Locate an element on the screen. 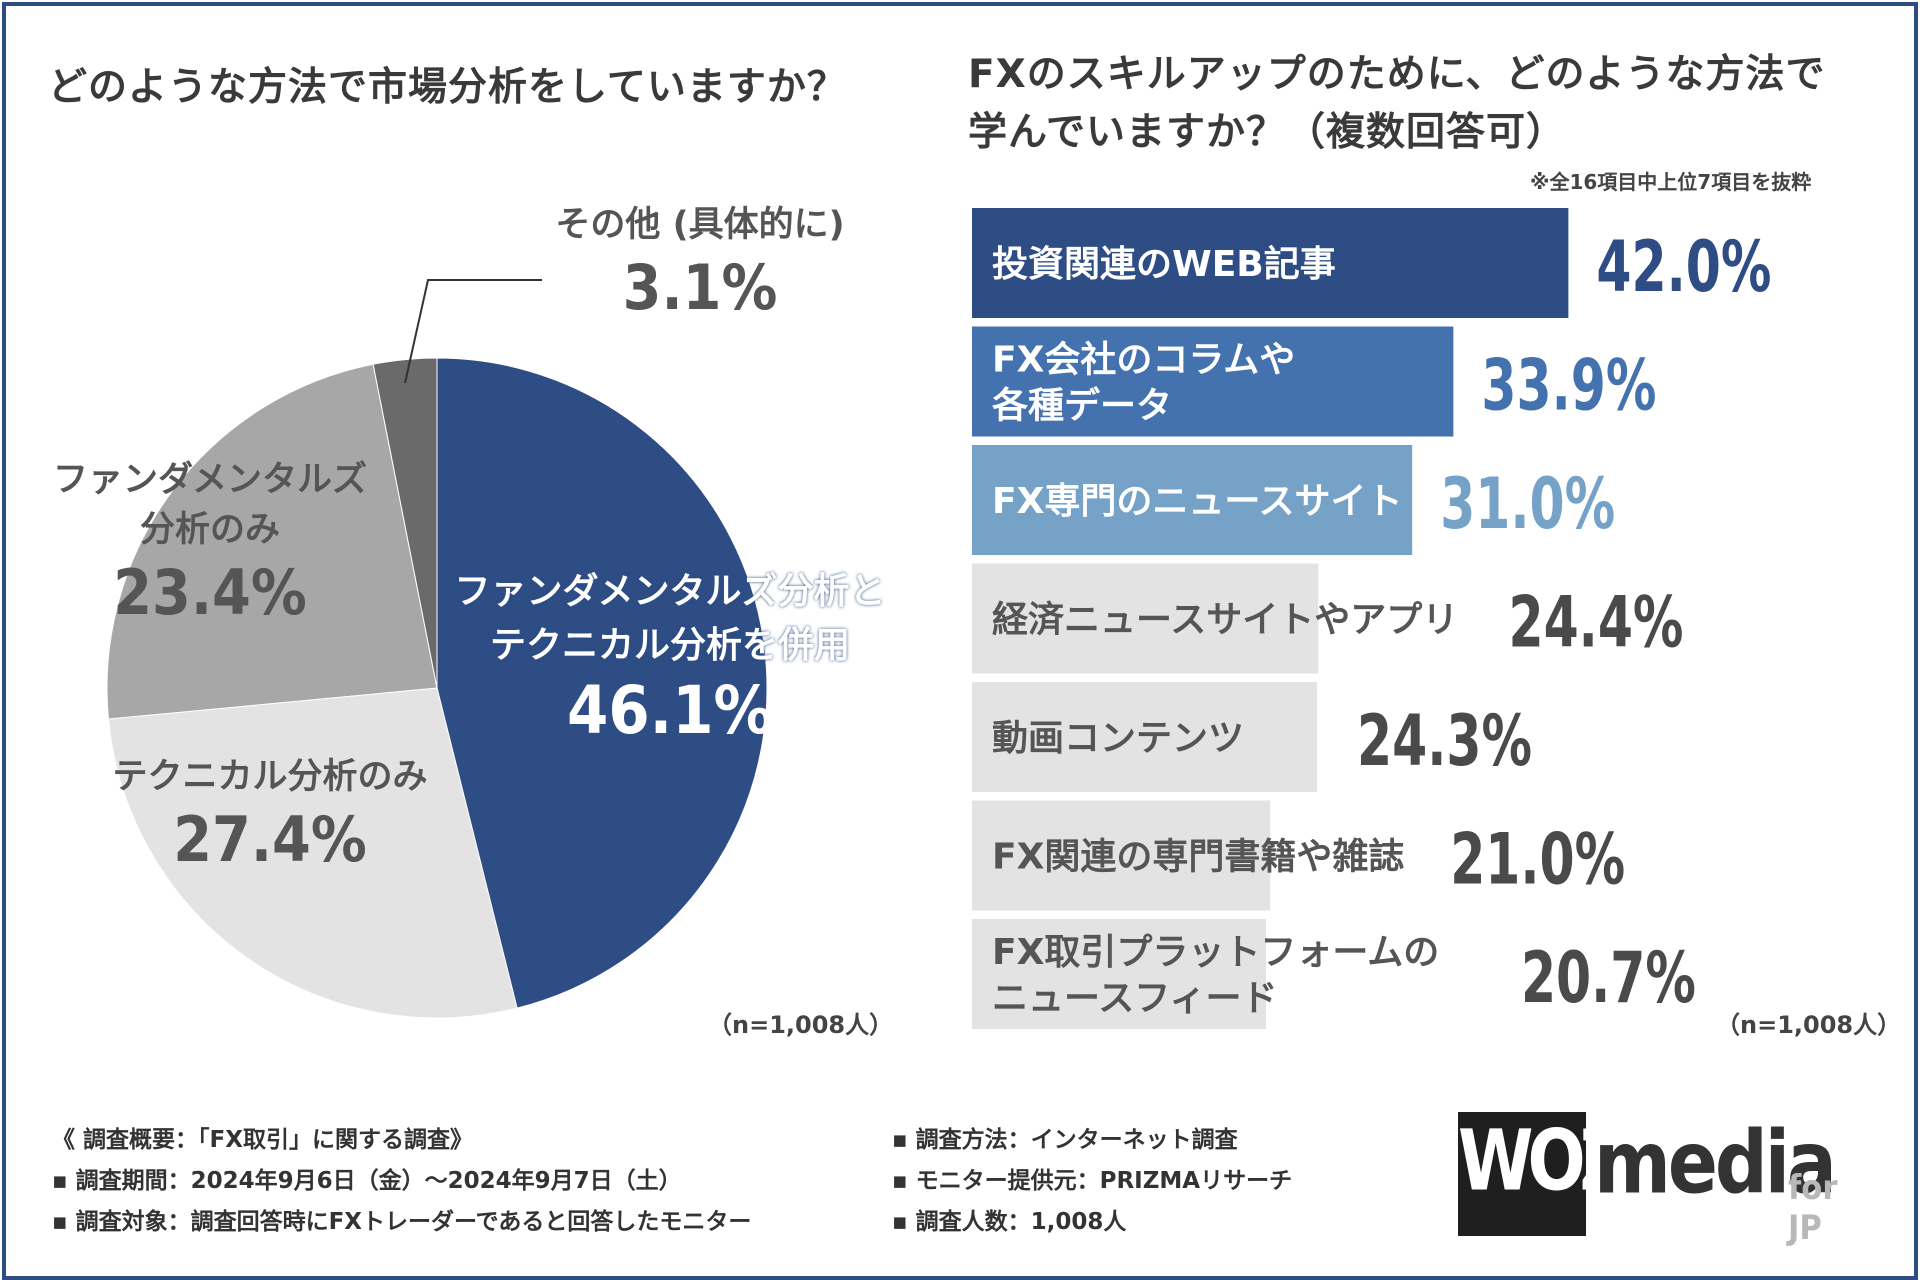 This screenshot has height=1280, width=1920. pie-value-technical: 27.4% is located at coordinates (270, 839).